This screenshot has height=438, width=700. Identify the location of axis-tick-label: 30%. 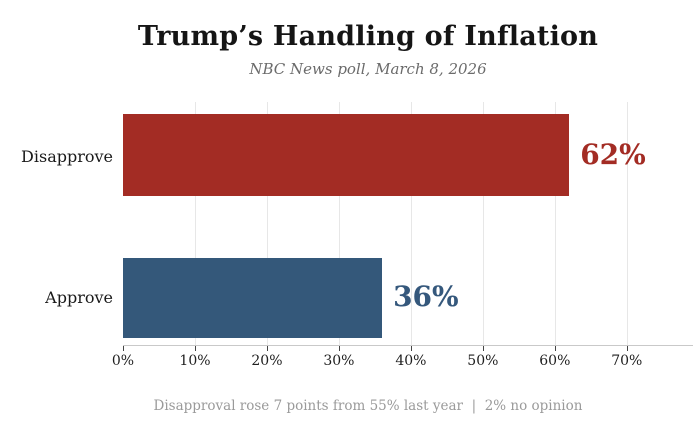
(339, 361).